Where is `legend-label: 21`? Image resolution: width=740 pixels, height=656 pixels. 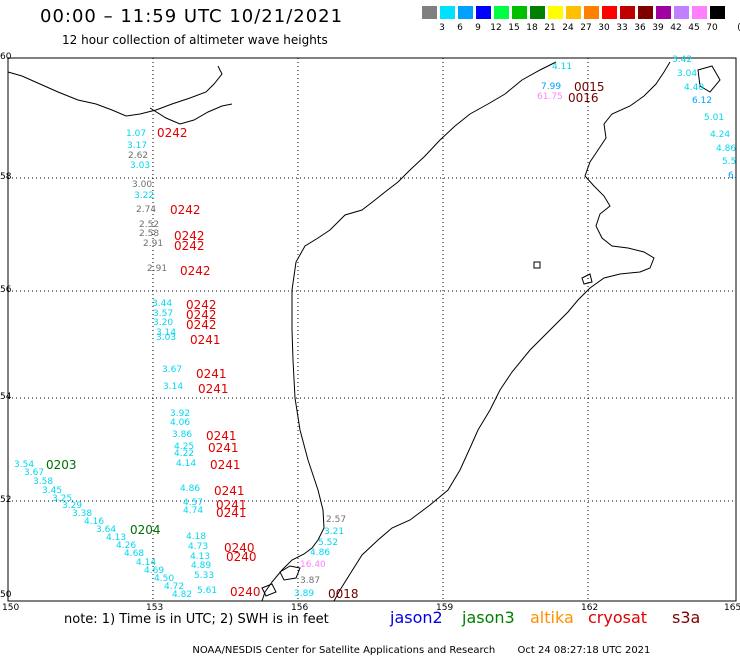 legend-label: 21 is located at coordinates (550, 28).